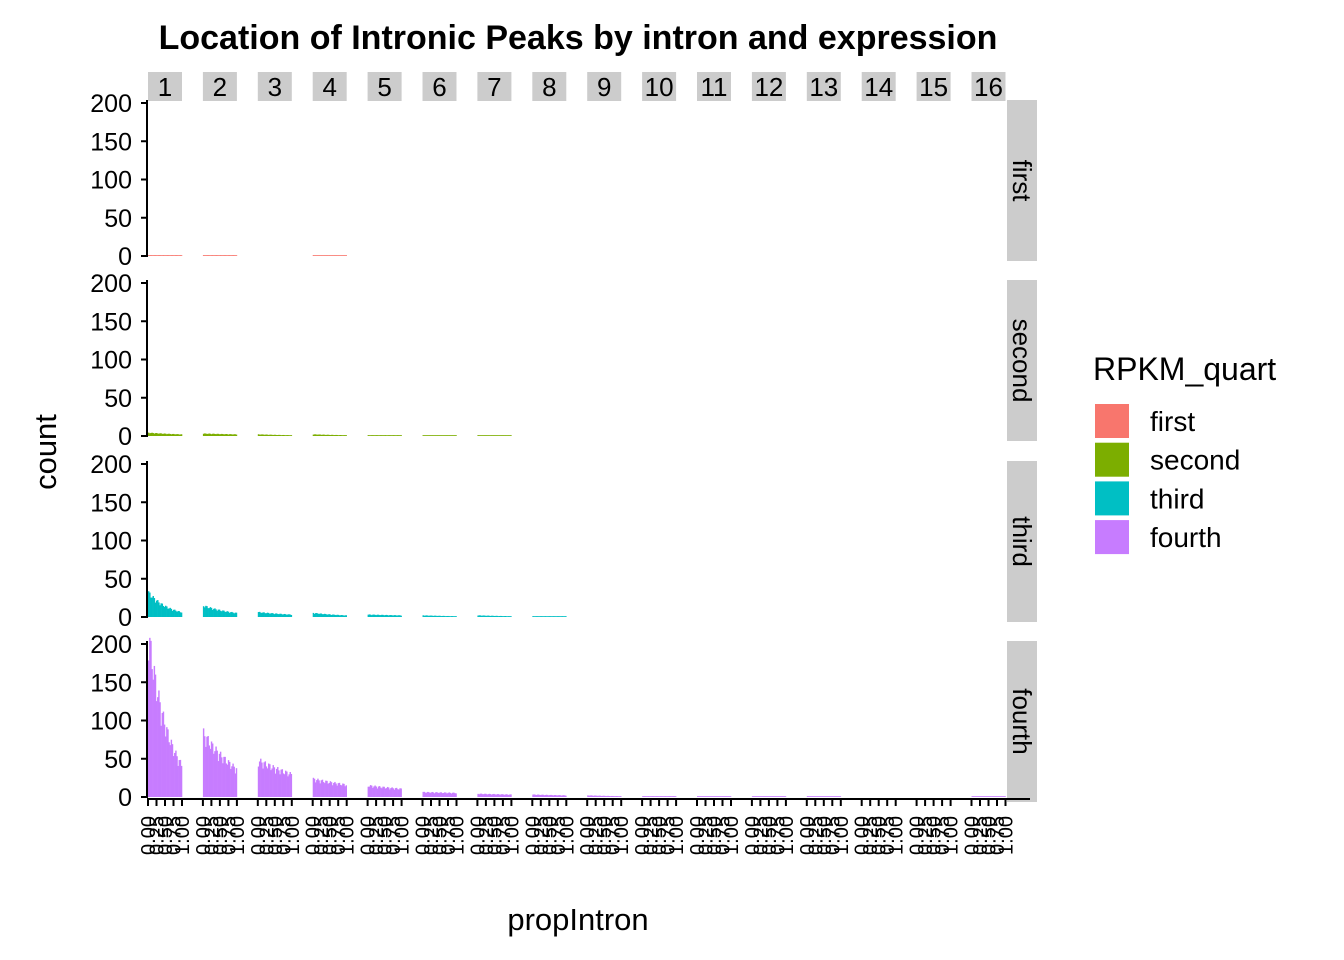  Describe the element at coordinates (1184, 369) in the screenshot. I see `legend-title: RPKM_quart` at that location.